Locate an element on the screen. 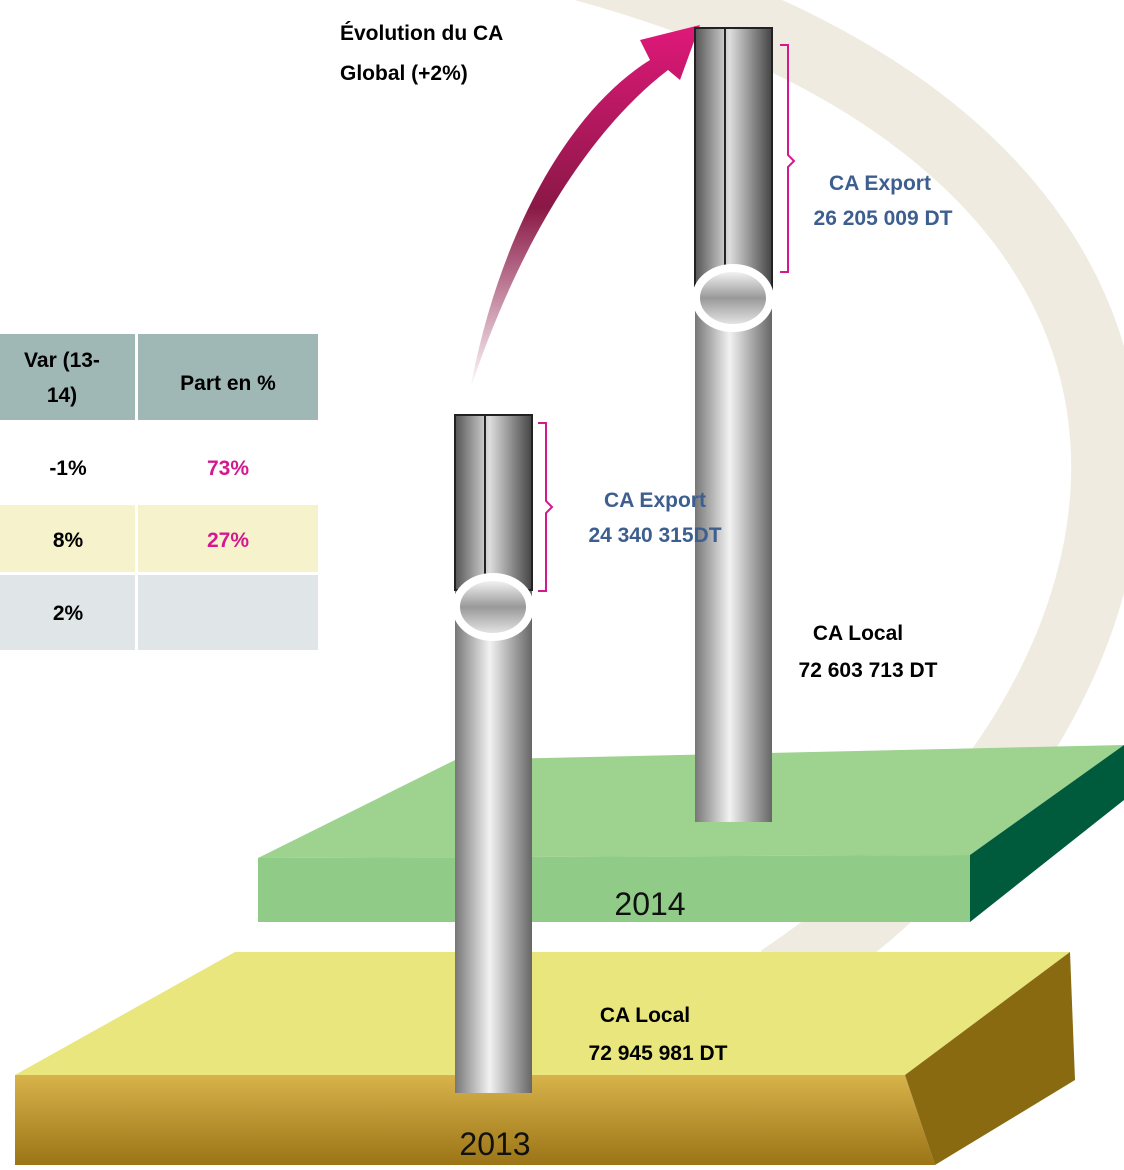  table: Var (13- 14) Part en % -1% 73% 8% 27% 2% is located at coordinates (159, 492).